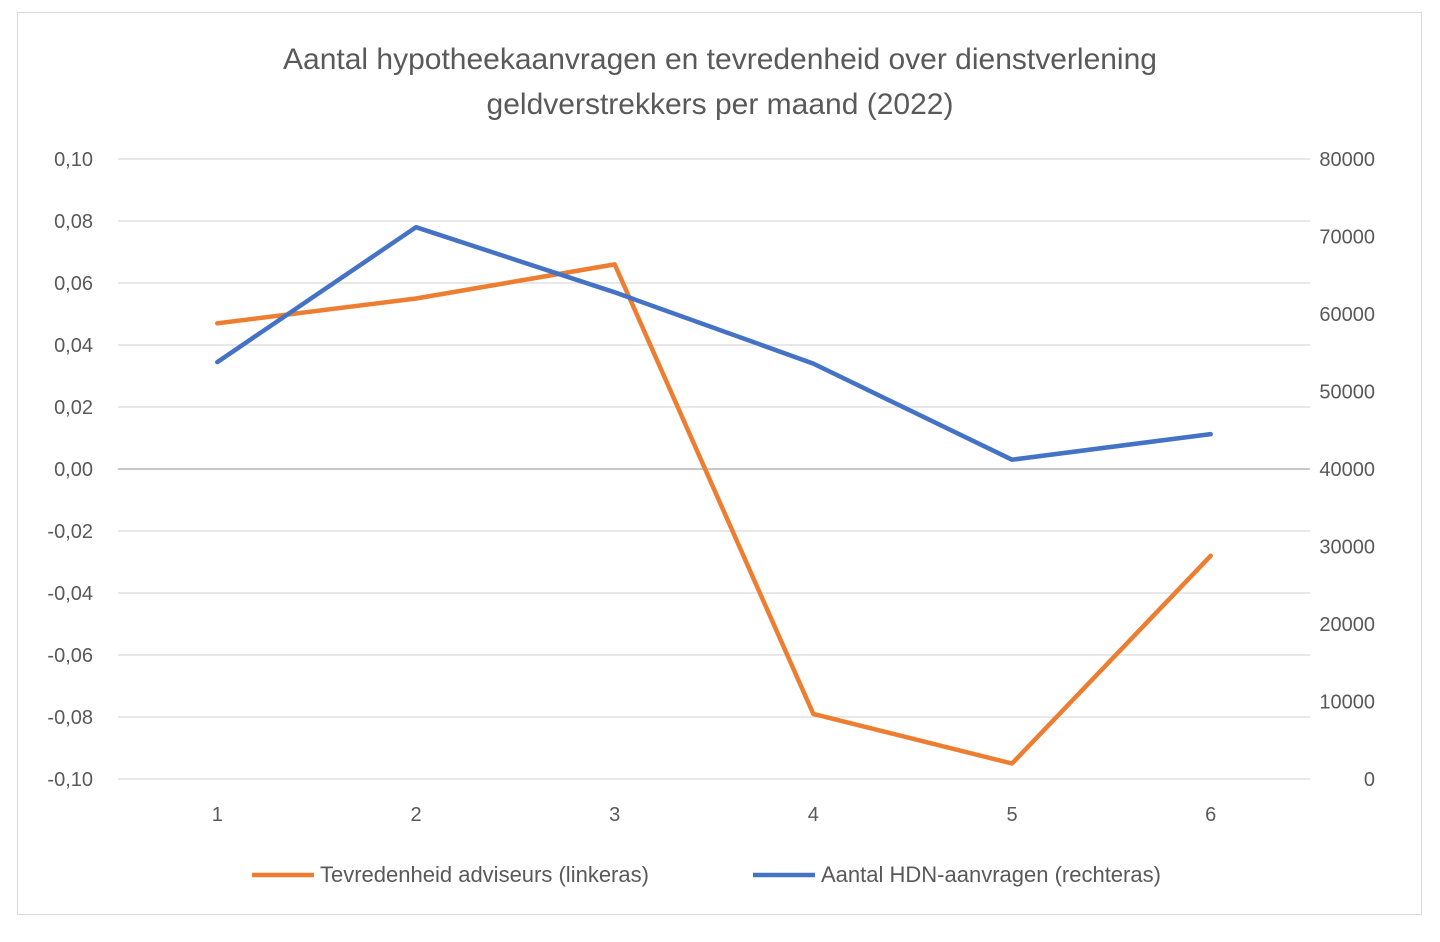 The image size is (1440, 942). What do you see at coordinates (73, 408) in the screenshot?
I see `left-axis-tick-label: 0,02` at bounding box center [73, 408].